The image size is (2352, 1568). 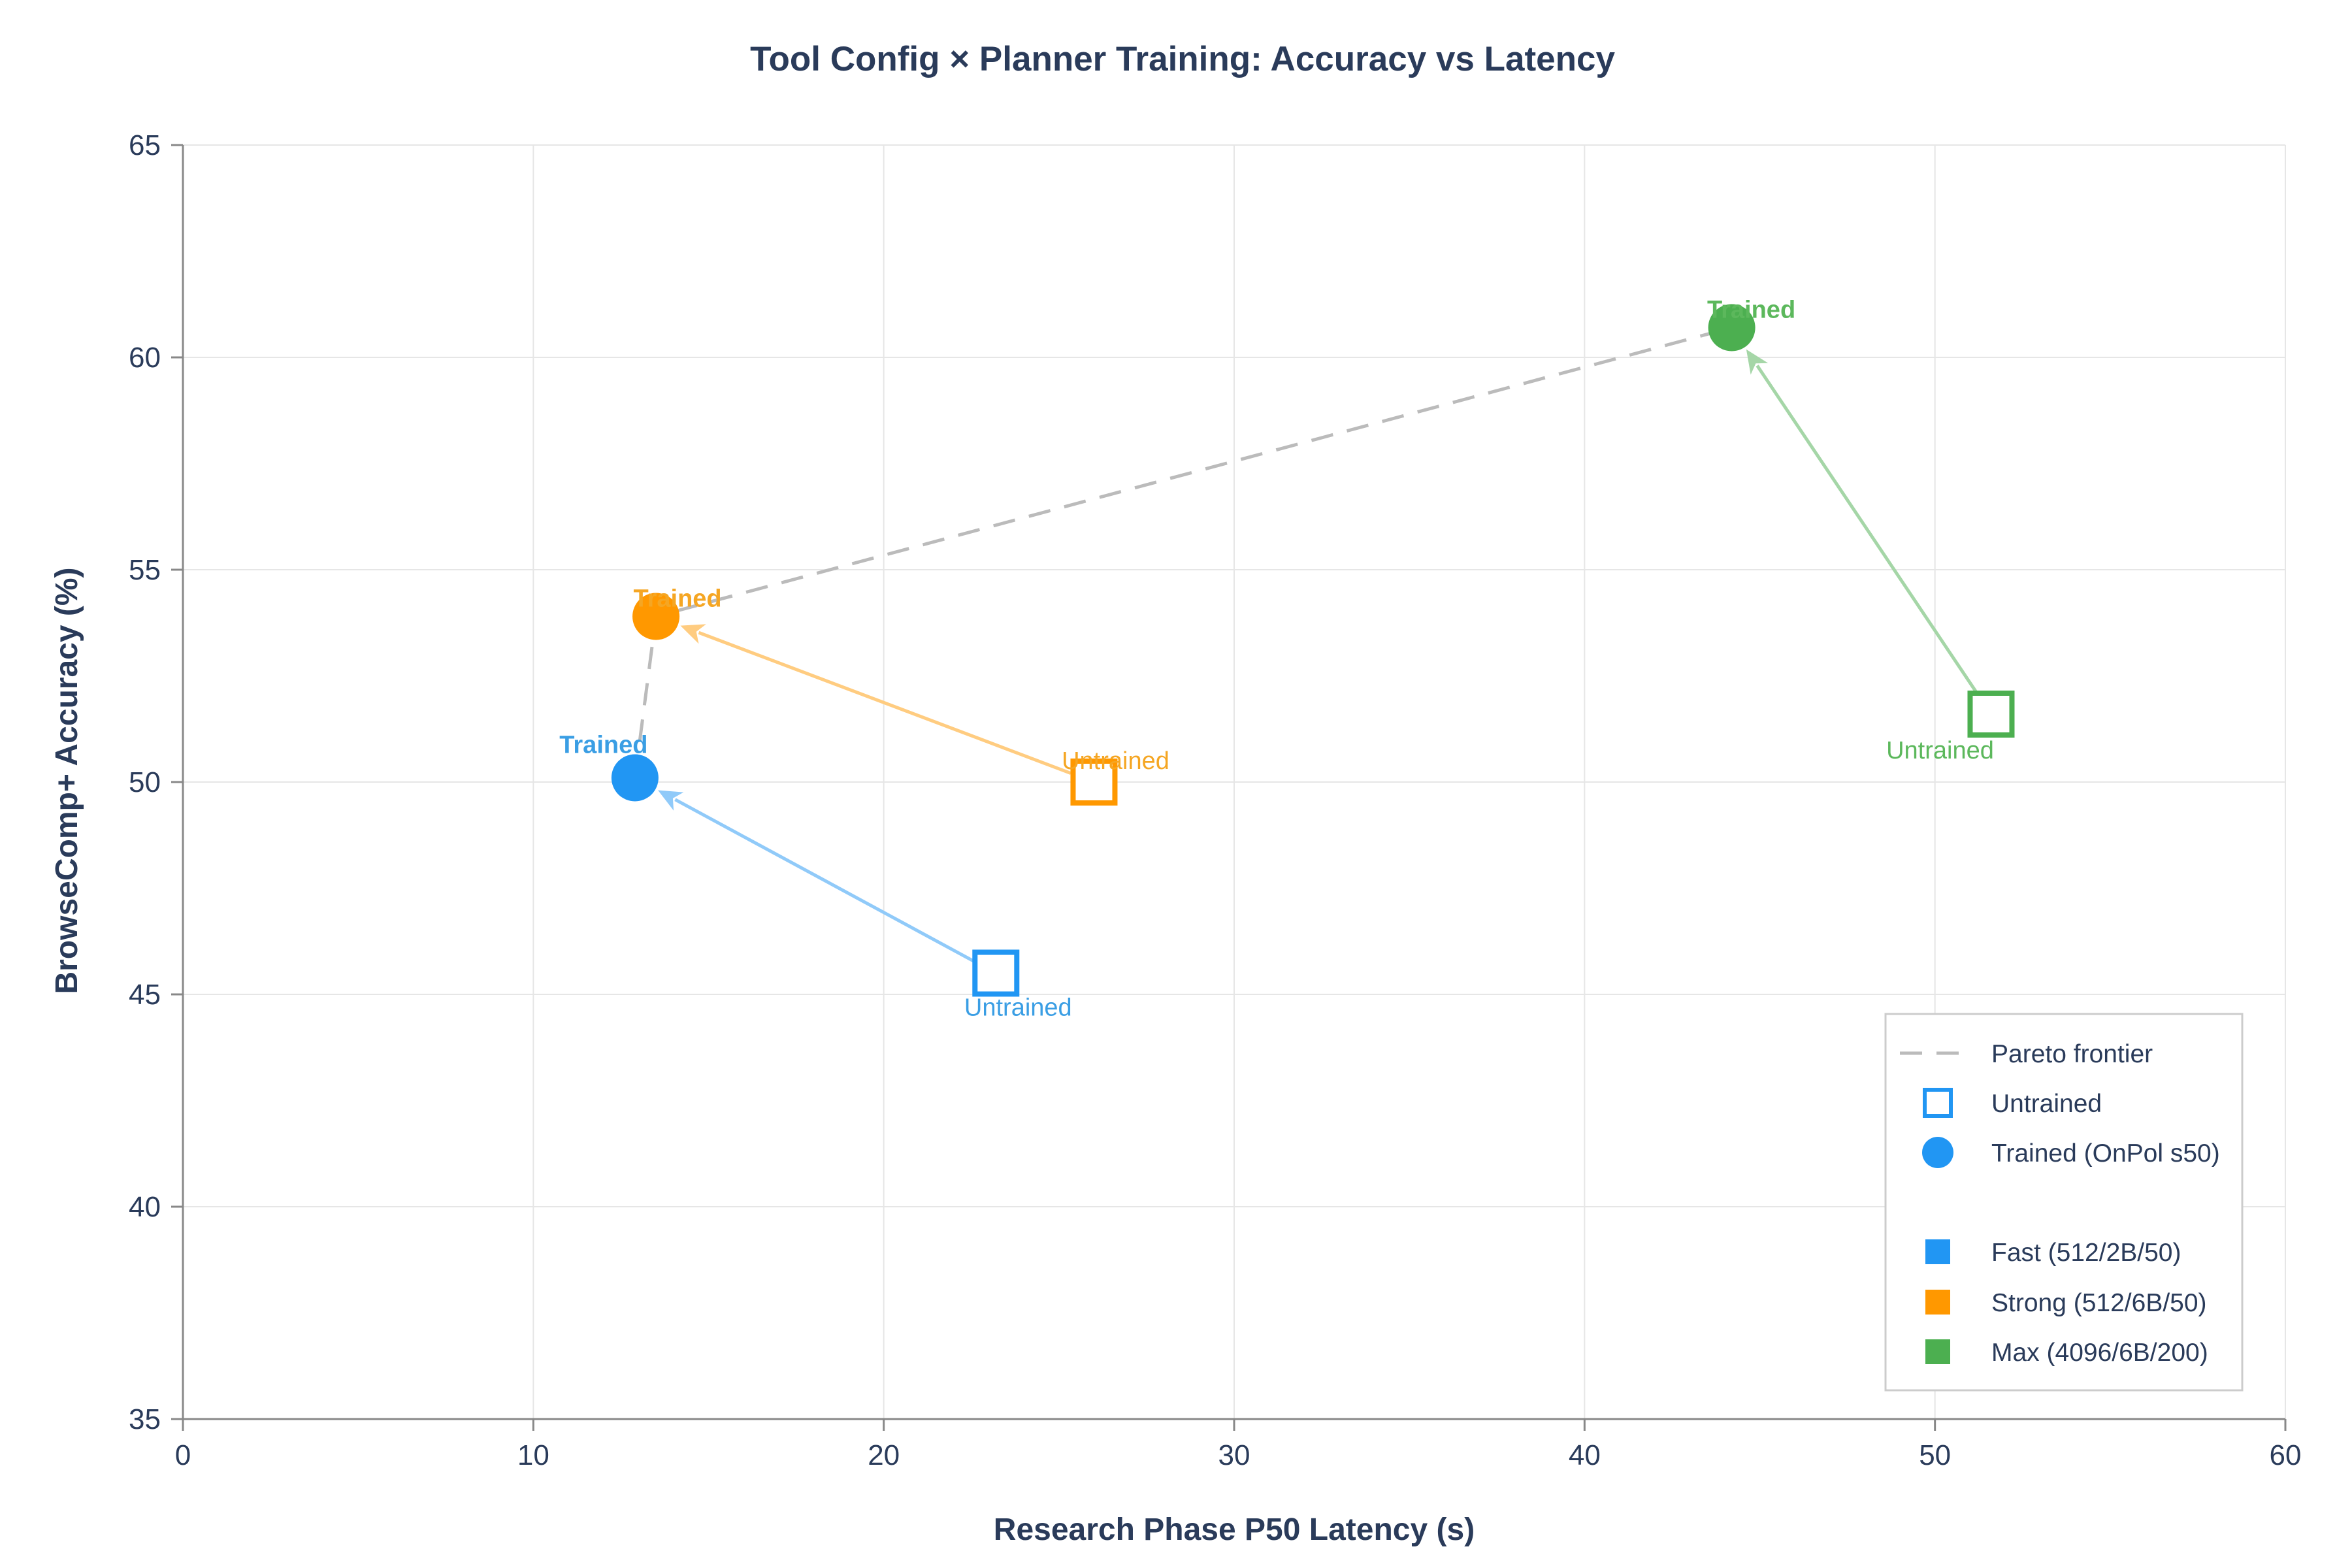 What do you see at coordinates (145, 995) in the screenshot?
I see `y-tick-label: 45` at bounding box center [145, 995].